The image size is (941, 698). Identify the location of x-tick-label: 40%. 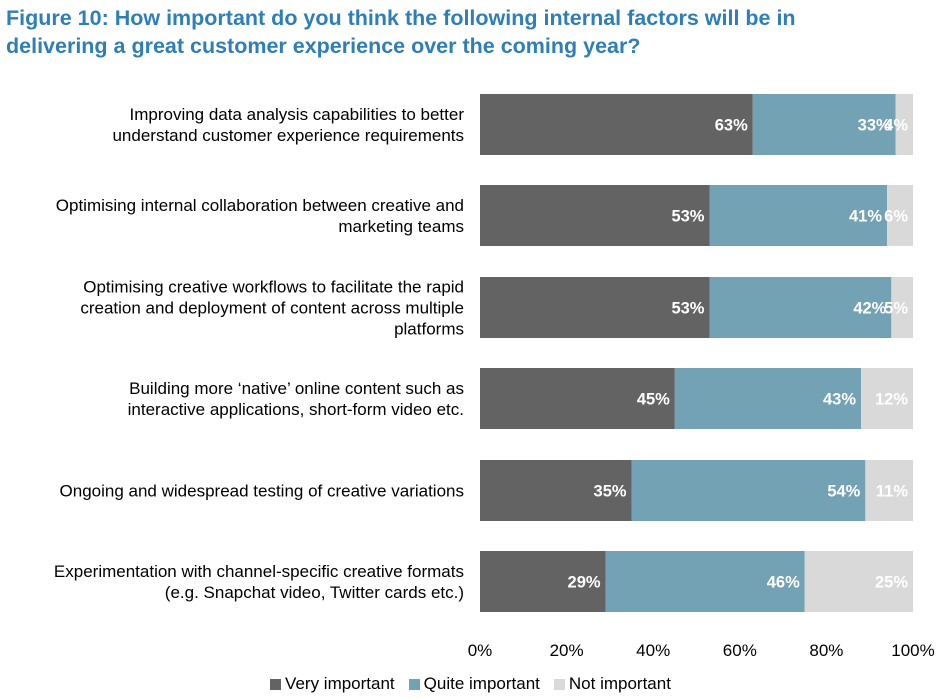
(653, 650).